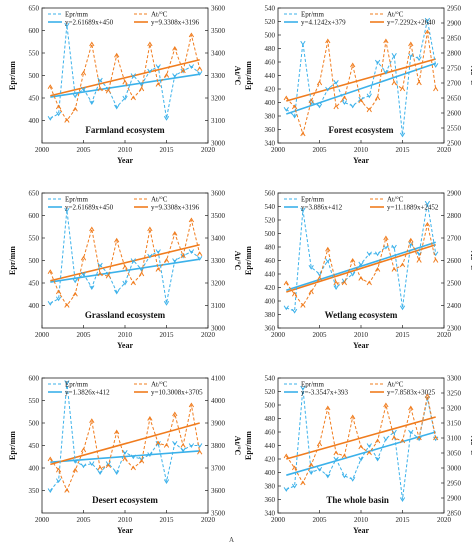 The height and width of the screenshot is (550, 472). Describe the element at coordinates (218, 284) in the screenshot. I see `y2-tick-label: 3200` at that location.